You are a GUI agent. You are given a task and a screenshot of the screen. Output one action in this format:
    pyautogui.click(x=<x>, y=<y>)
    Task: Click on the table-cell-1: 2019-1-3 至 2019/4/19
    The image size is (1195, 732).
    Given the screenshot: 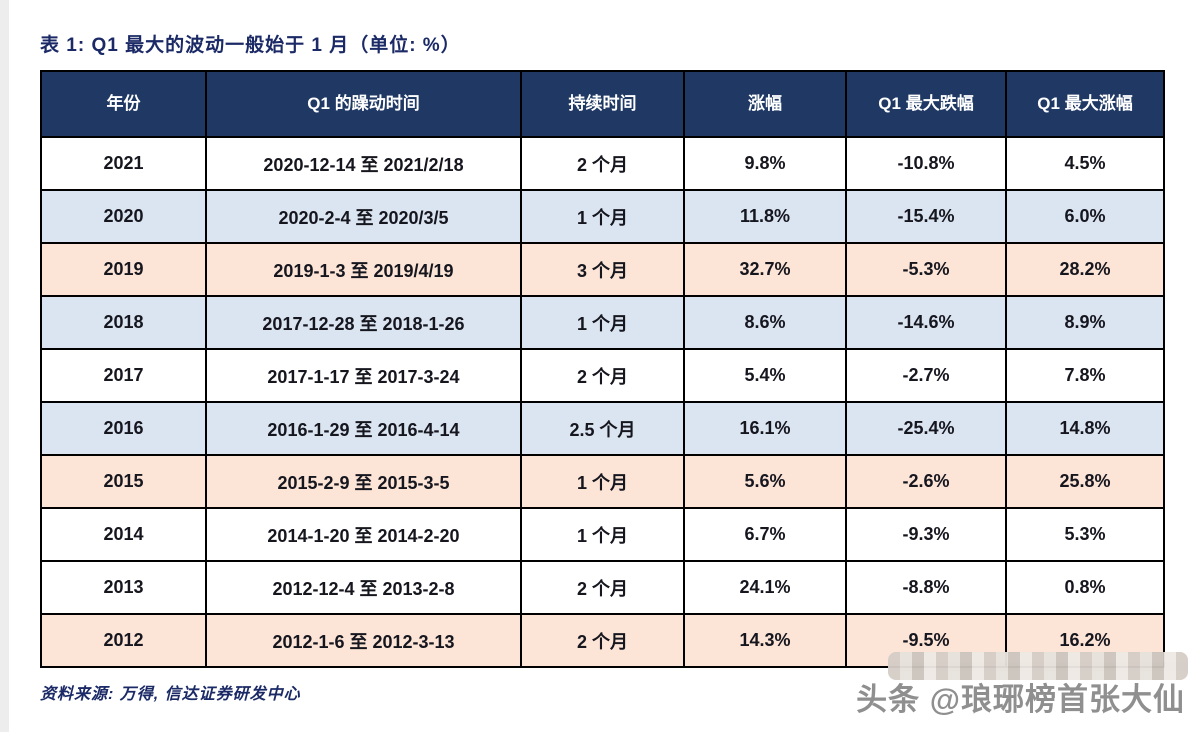 What is the action you would take?
    pyautogui.click(x=363, y=269)
    